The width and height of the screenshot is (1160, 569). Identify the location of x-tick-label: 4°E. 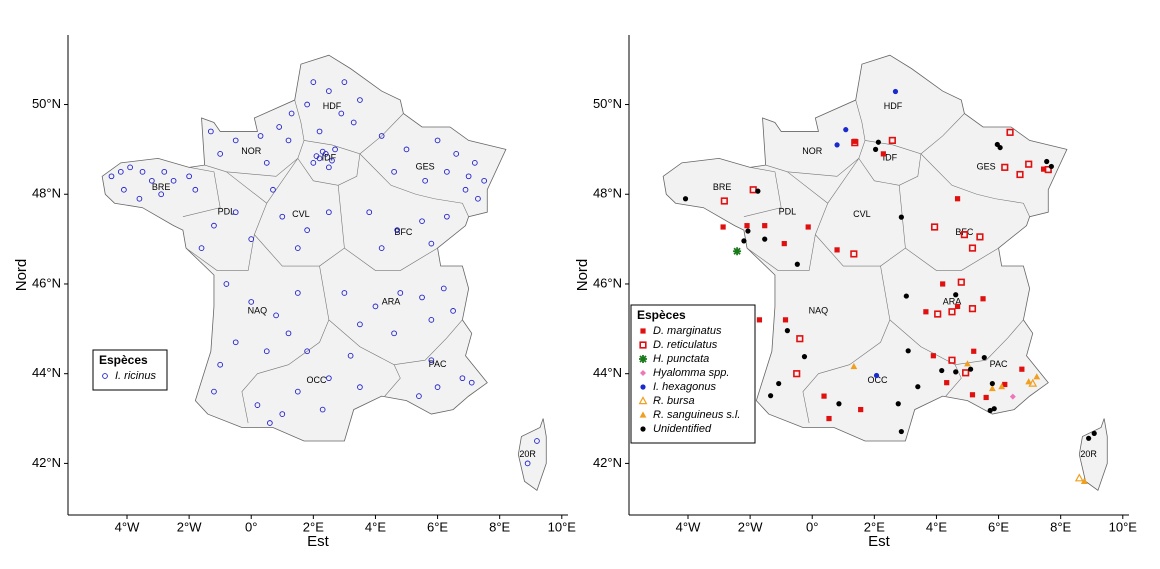
(936, 526).